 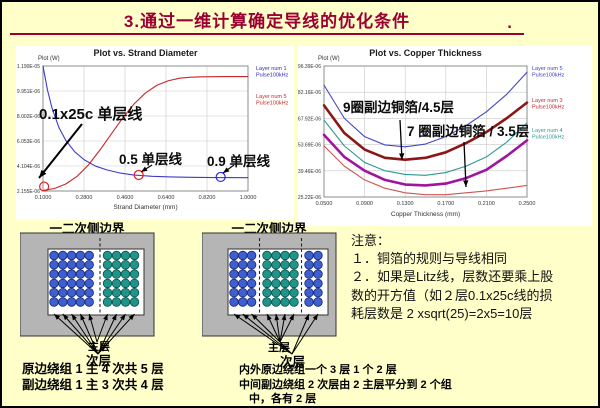 What do you see at coordinates (445, 204) in the screenshot?
I see `svg-text: 0.1700` at bounding box center [445, 204].